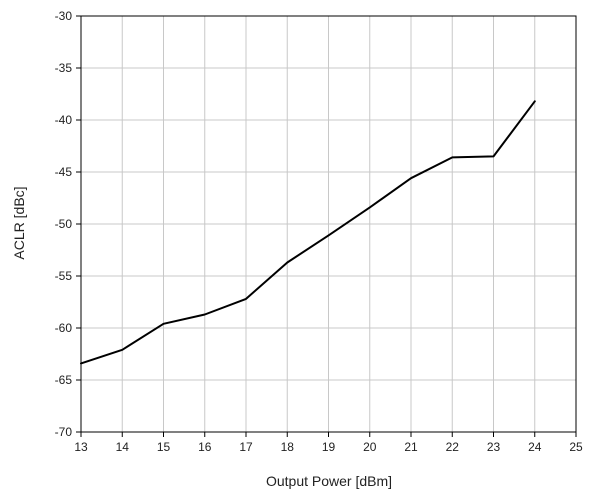 Image resolution: width=595 pixels, height=492 pixels. Describe the element at coordinates (164, 447) in the screenshot. I see `x-tick-label: 15` at that location.